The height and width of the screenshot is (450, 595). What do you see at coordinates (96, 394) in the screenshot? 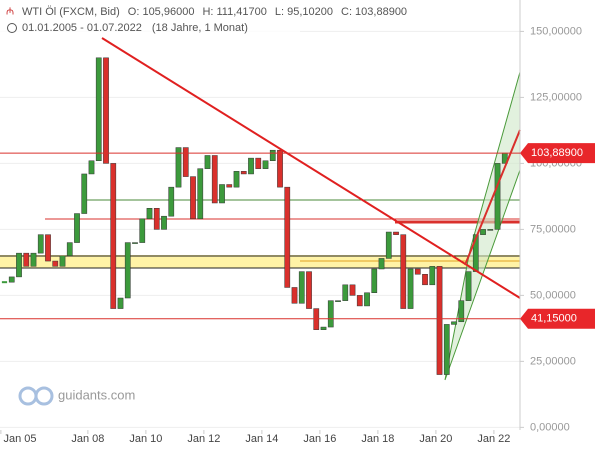
I see `watermark: guidants.com` at bounding box center [96, 394].